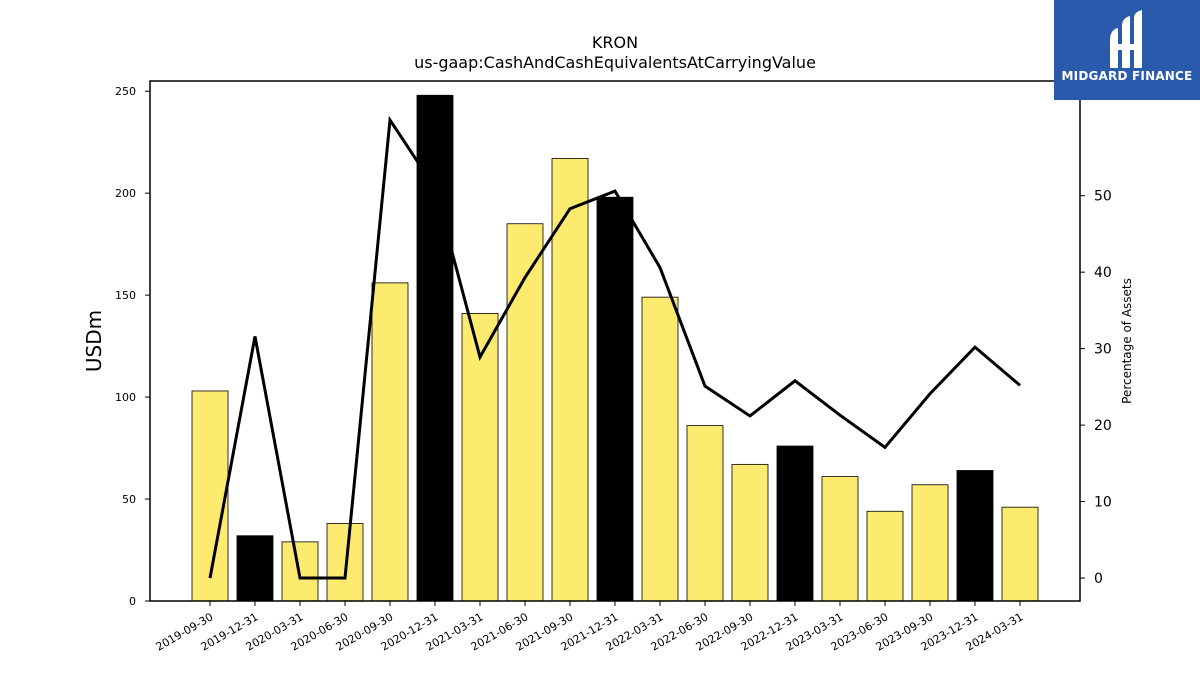 This screenshot has width=1200, height=675. Describe the element at coordinates (1103, 197) in the screenshot. I see `y2-tick-label: 50` at that location.